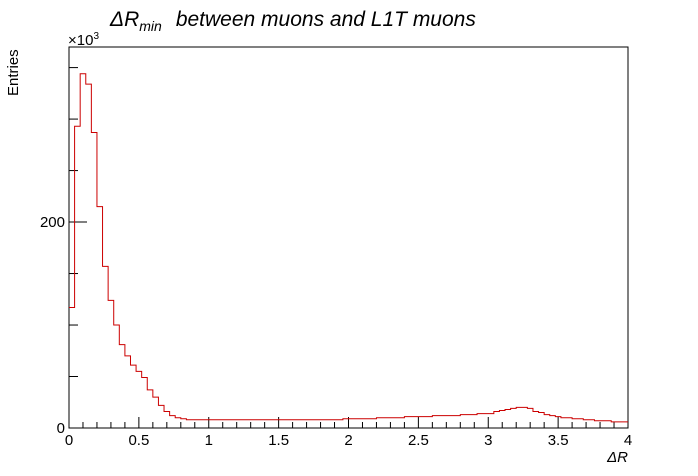 Image resolution: width=698 pixels, height=476 pixels. What do you see at coordinates (348, 440) in the screenshot?
I see `x-tick-label: 2` at bounding box center [348, 440].